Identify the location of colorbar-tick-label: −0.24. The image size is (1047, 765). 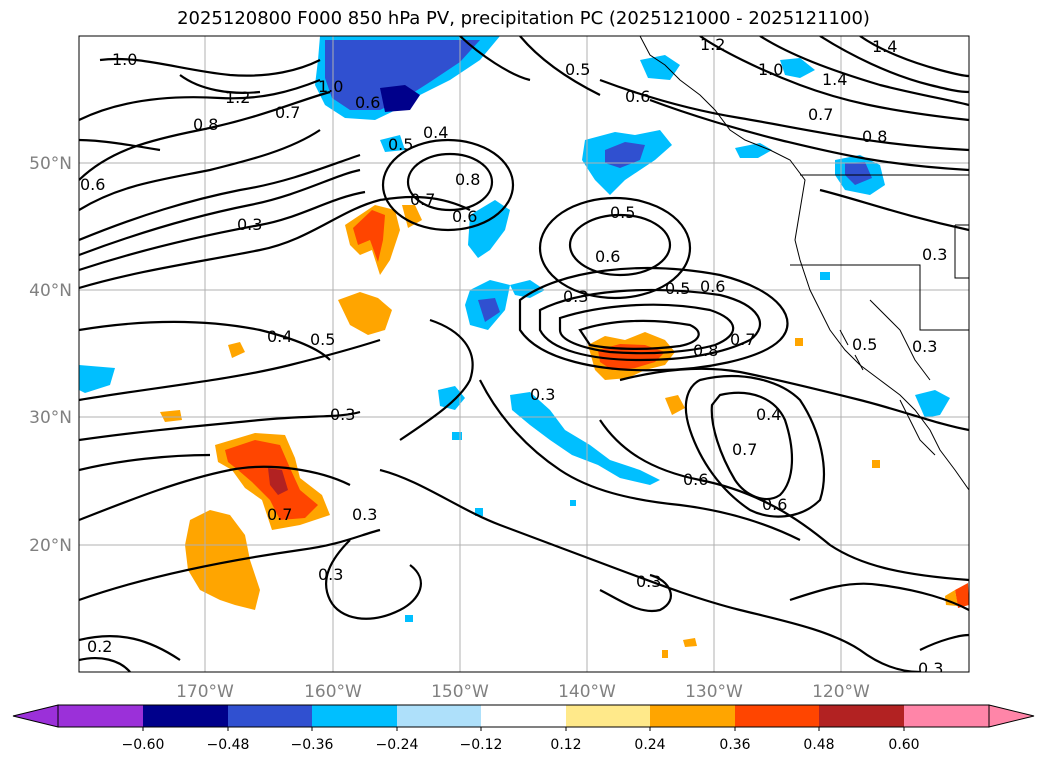
(397, 745).